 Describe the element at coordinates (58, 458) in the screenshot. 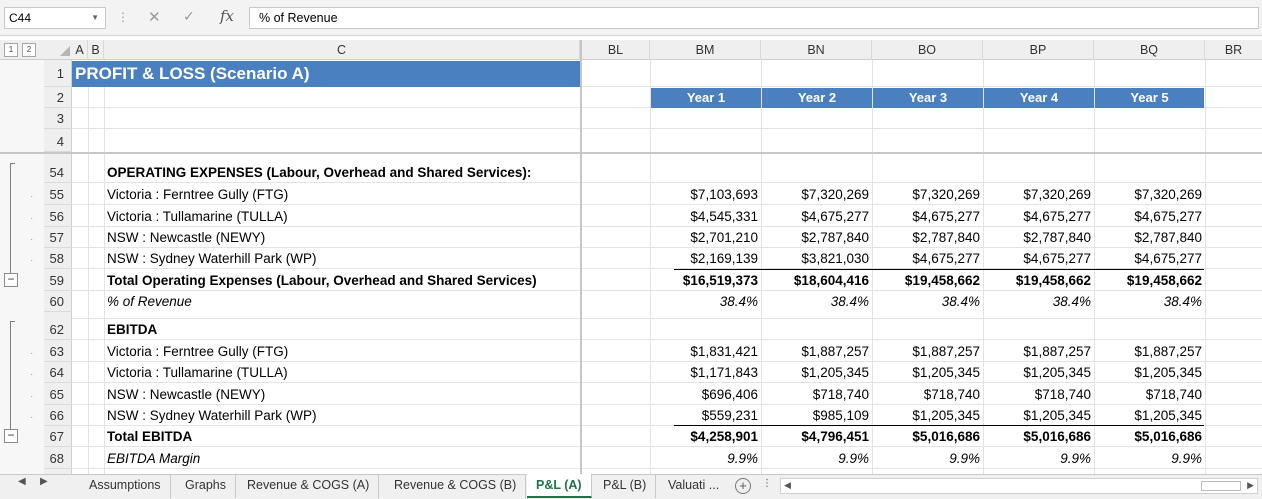

I see `row-header-68: 68` at that location.